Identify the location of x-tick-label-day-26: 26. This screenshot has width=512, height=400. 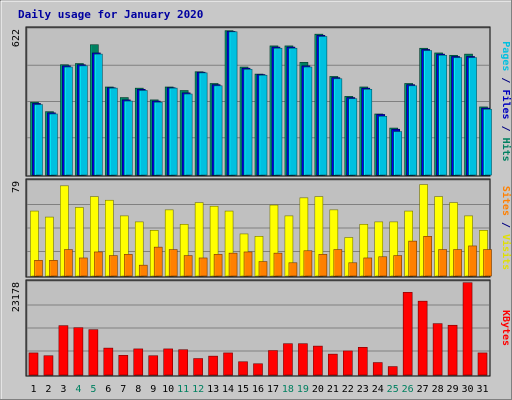
(408, 389).